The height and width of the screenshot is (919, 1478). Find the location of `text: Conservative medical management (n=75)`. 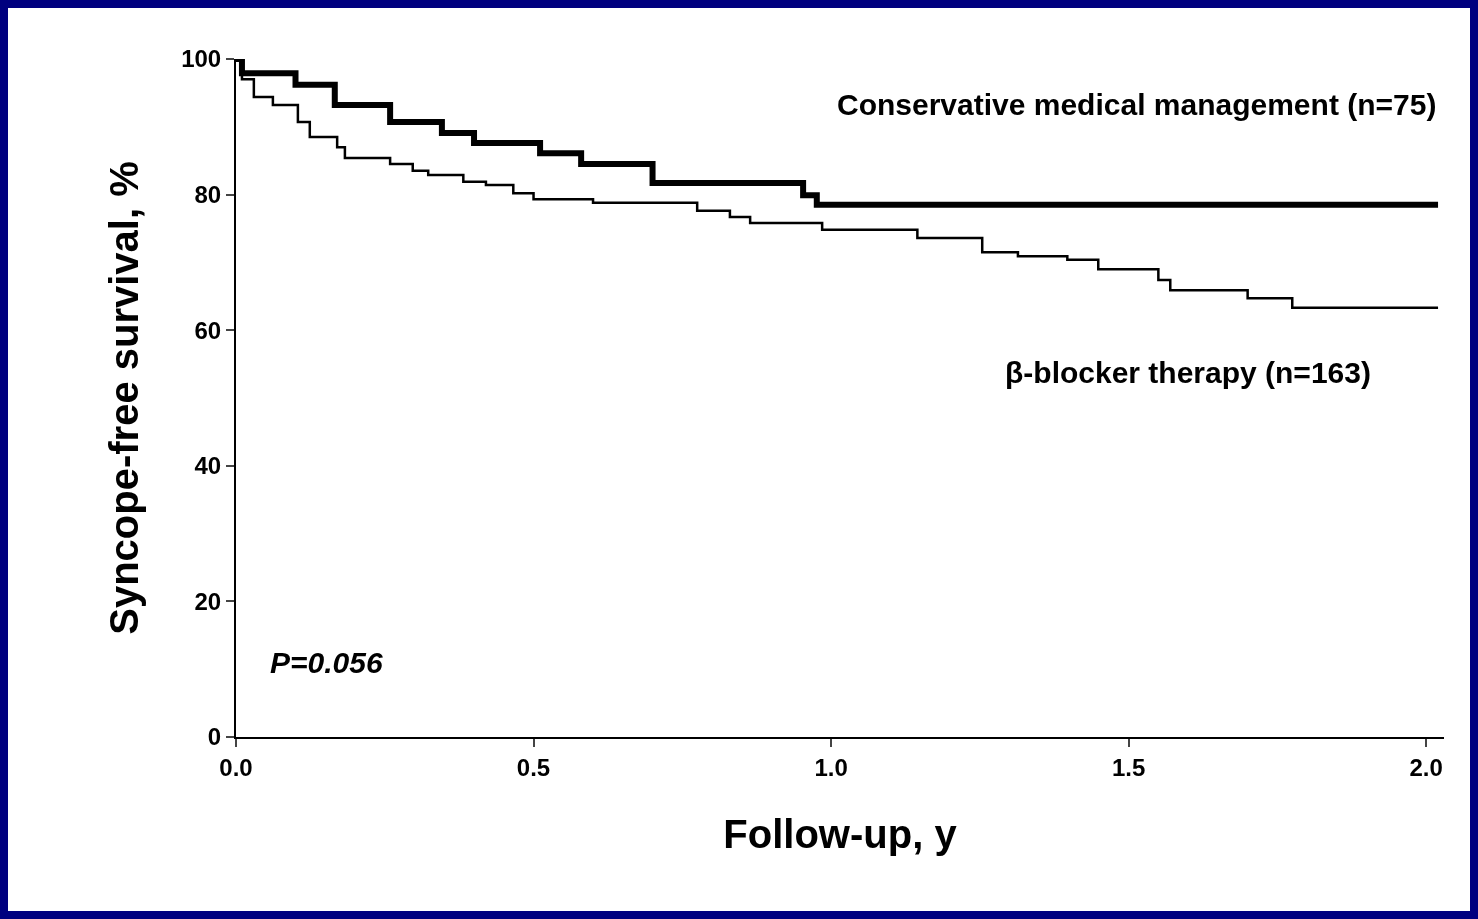

text: Conservative medical management (n=75) is located at coordinates (1137, 104).